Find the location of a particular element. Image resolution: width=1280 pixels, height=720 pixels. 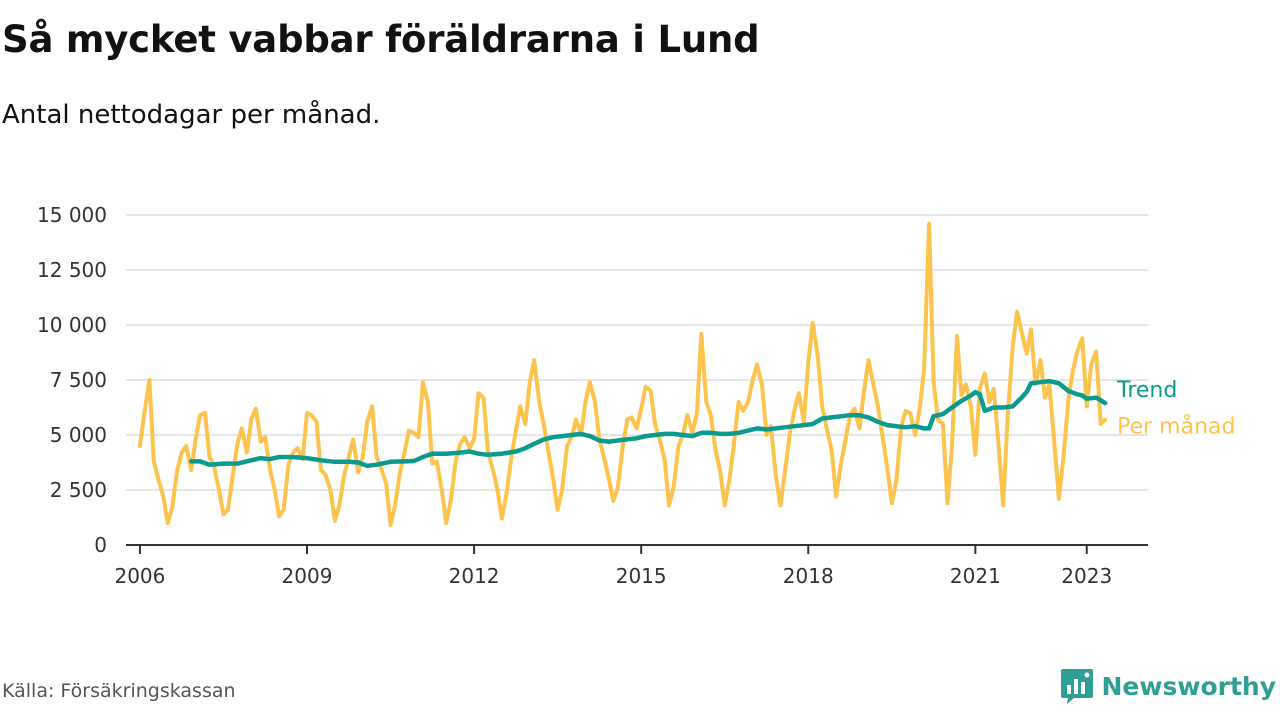

y-tick-label: 5 000 is located at coordinates (78, 435).